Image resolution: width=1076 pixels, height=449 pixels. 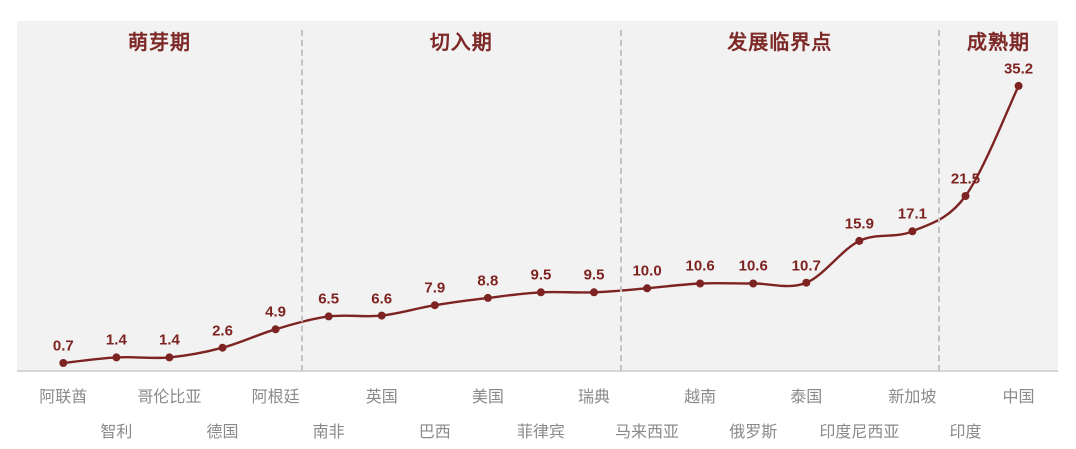 What do you see at coordinates (806, 266) in the screenshot?
I see `value-label: 10.7` at bounding box center [806, 266].